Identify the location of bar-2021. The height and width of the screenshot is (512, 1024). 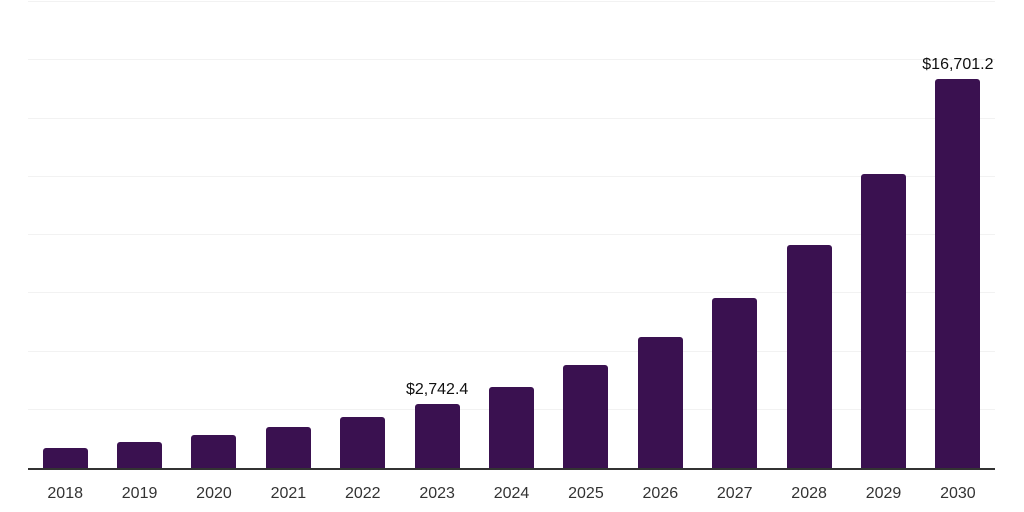
(288, 447).